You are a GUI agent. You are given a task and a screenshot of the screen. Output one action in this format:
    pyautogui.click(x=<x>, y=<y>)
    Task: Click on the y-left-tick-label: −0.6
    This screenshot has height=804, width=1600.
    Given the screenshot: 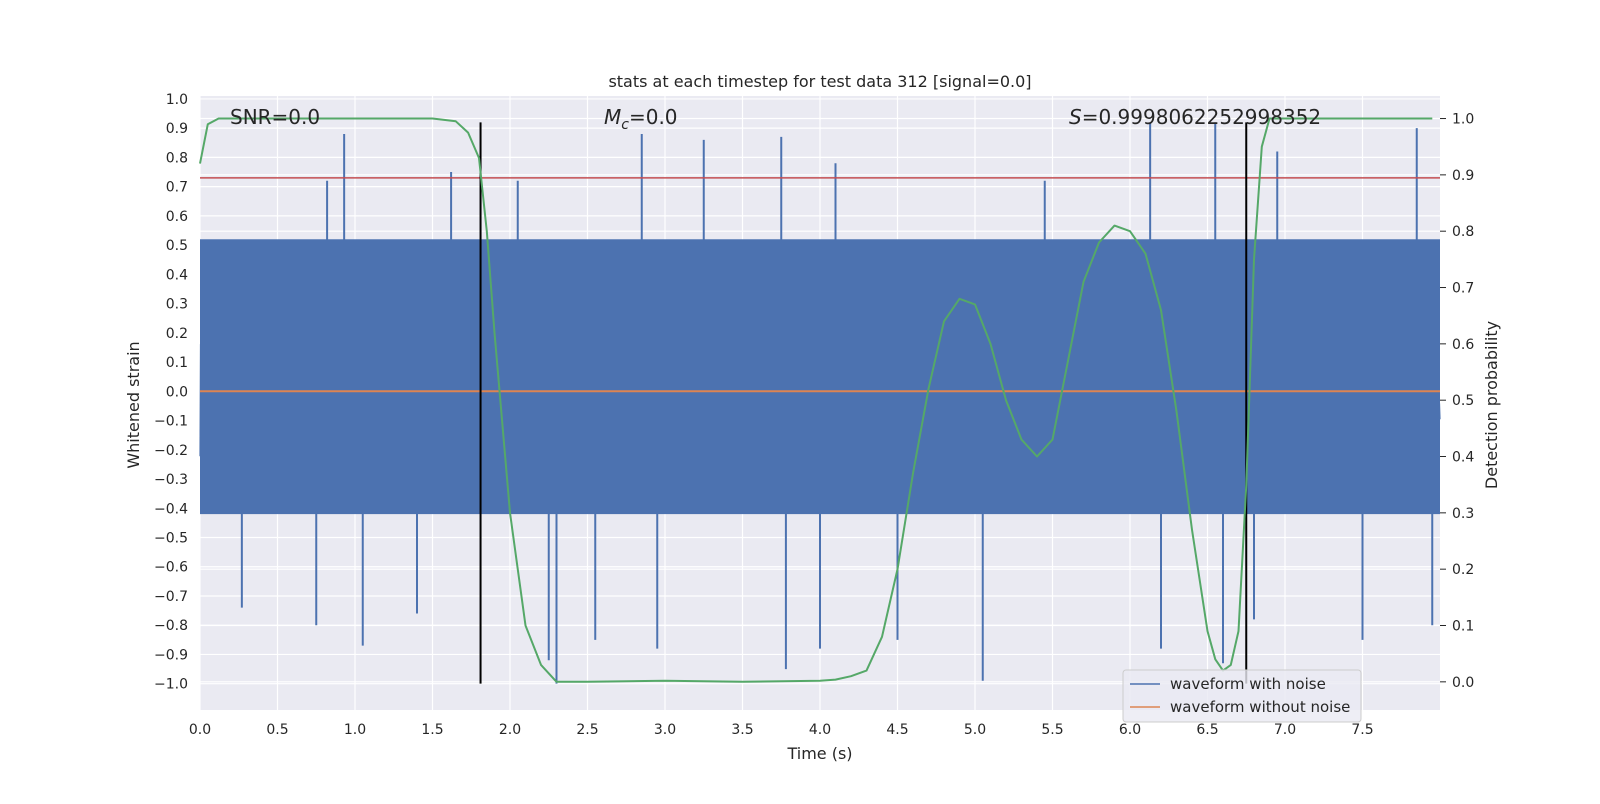 What is the action you would take?
    pyautogui.click(x=171, y=568)
    